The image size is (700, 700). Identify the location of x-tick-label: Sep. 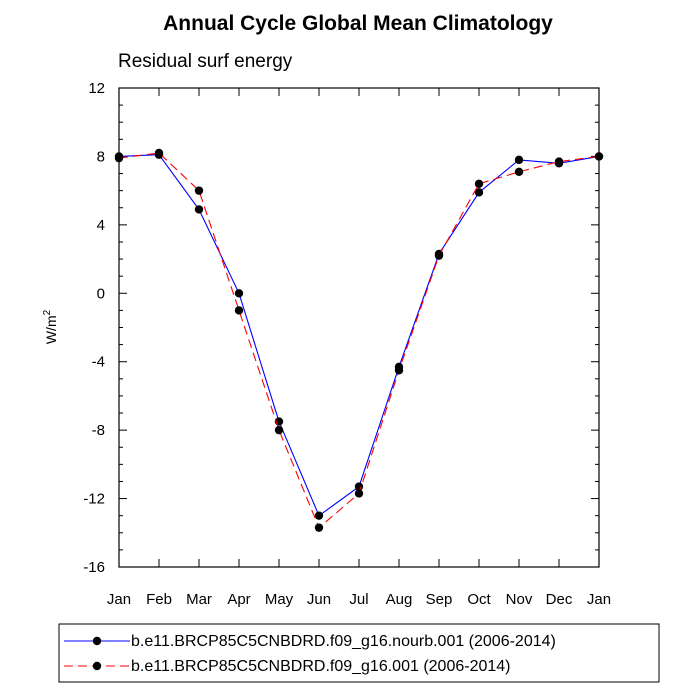
(439, 599).